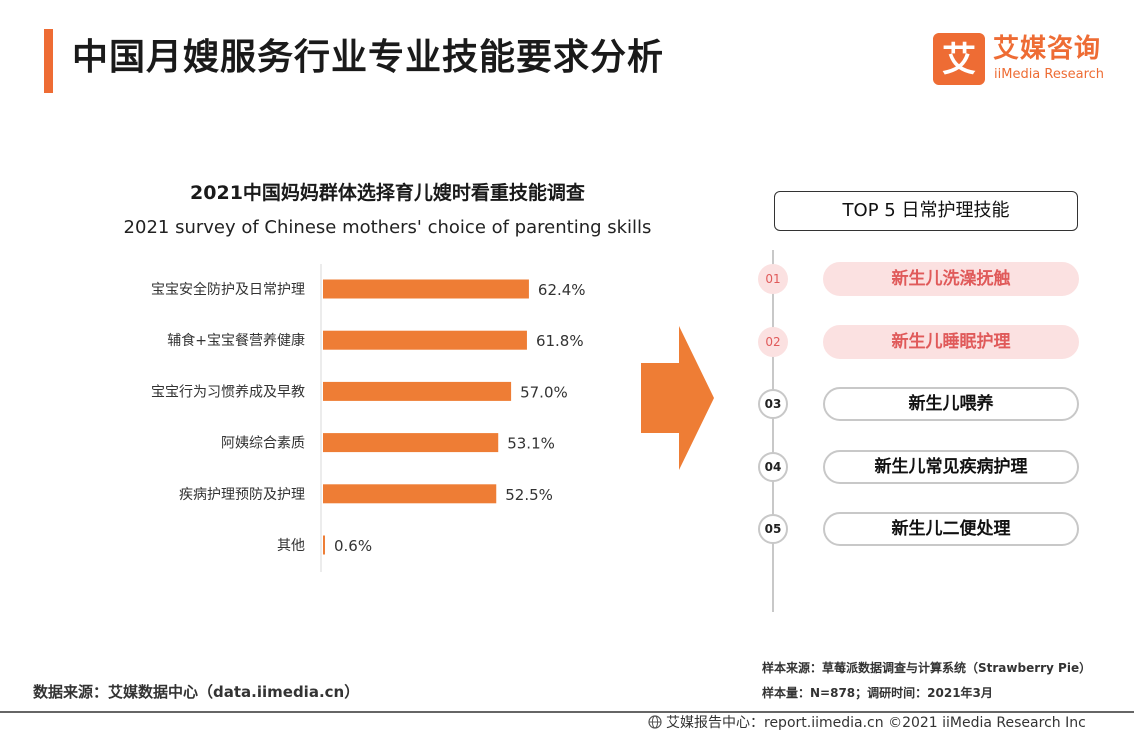 This screenshot has width=1134, height=737. Describe the element at coordinates (236, 340) in the screenshot. I see `category-label: 辅食+宝宝餐营养健康` at that location.